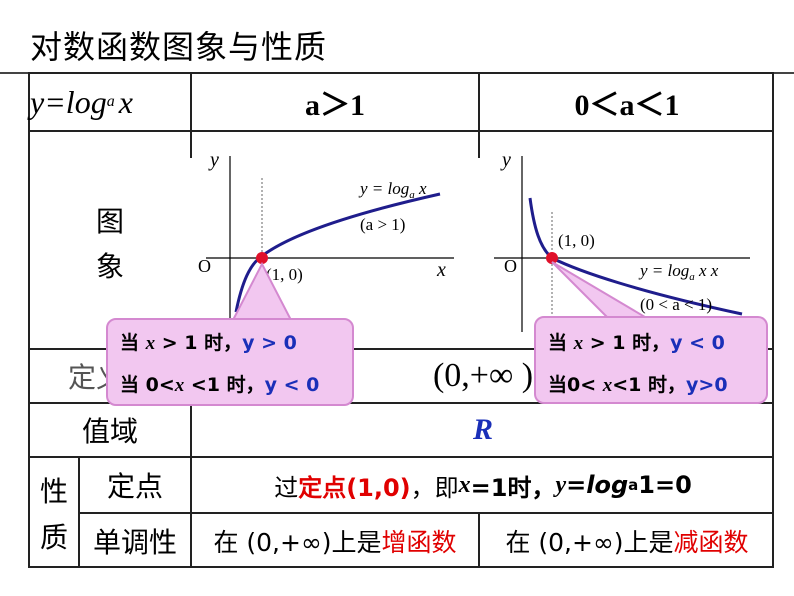  Describe the element at coordinates (262, 292) in the screenshot. I see `left-callout-pointer` at that location.